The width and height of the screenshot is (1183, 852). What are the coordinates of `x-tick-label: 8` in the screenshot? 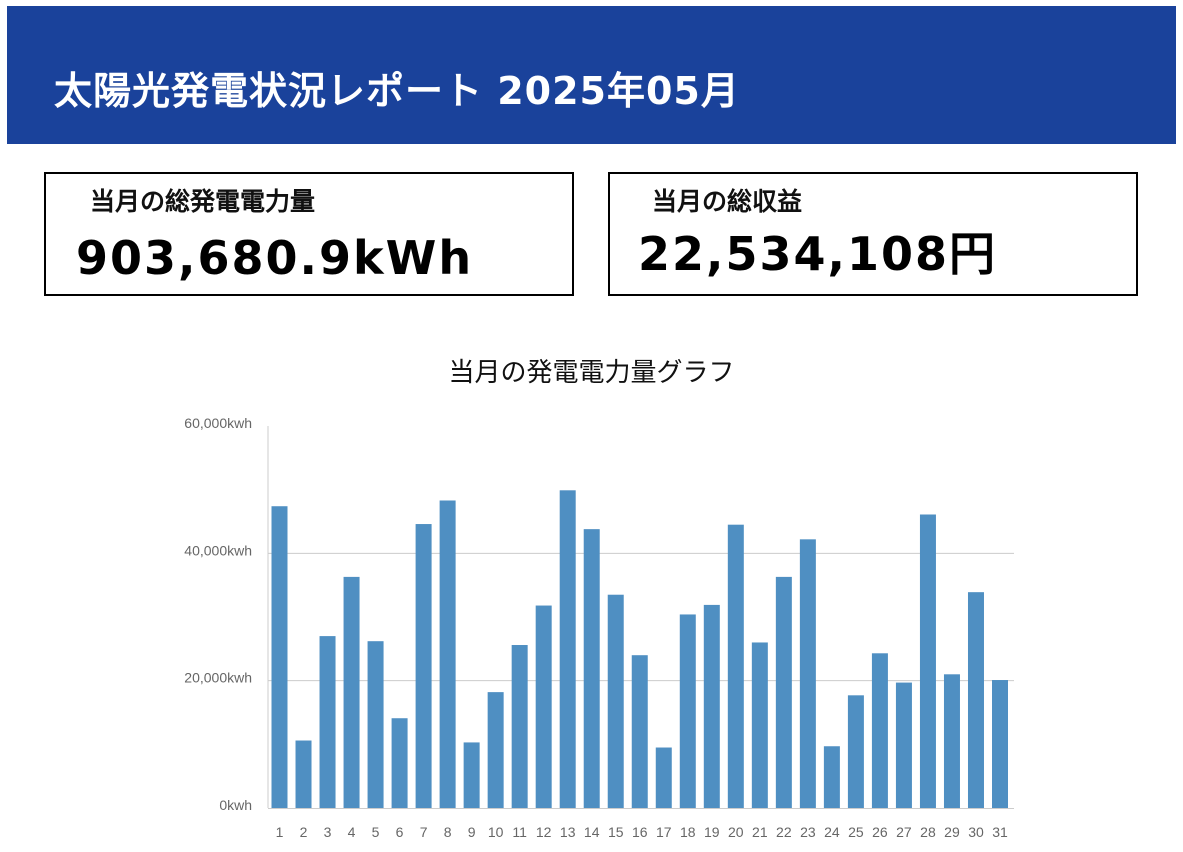 It's located at (448, 832).